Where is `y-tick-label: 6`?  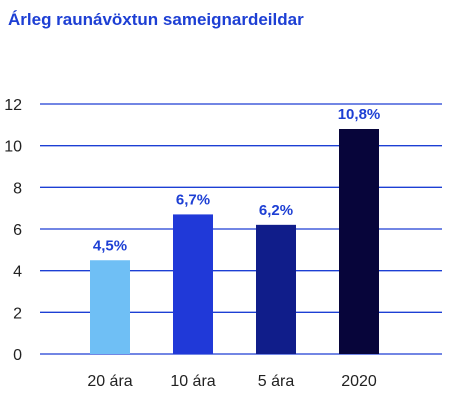 y-tick-label: 6 is located at coordinates (17, 230).